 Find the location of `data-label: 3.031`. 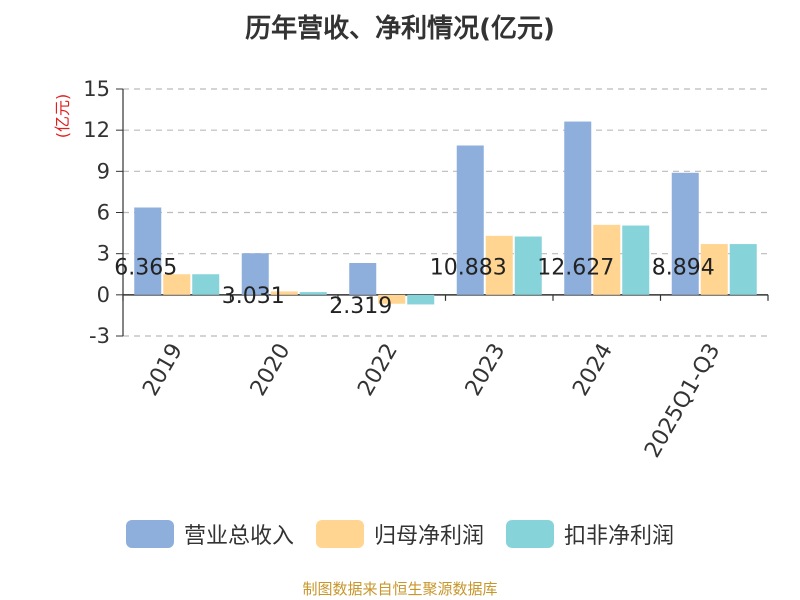

data-label: 3.031 is located at coordinates (253, 296).